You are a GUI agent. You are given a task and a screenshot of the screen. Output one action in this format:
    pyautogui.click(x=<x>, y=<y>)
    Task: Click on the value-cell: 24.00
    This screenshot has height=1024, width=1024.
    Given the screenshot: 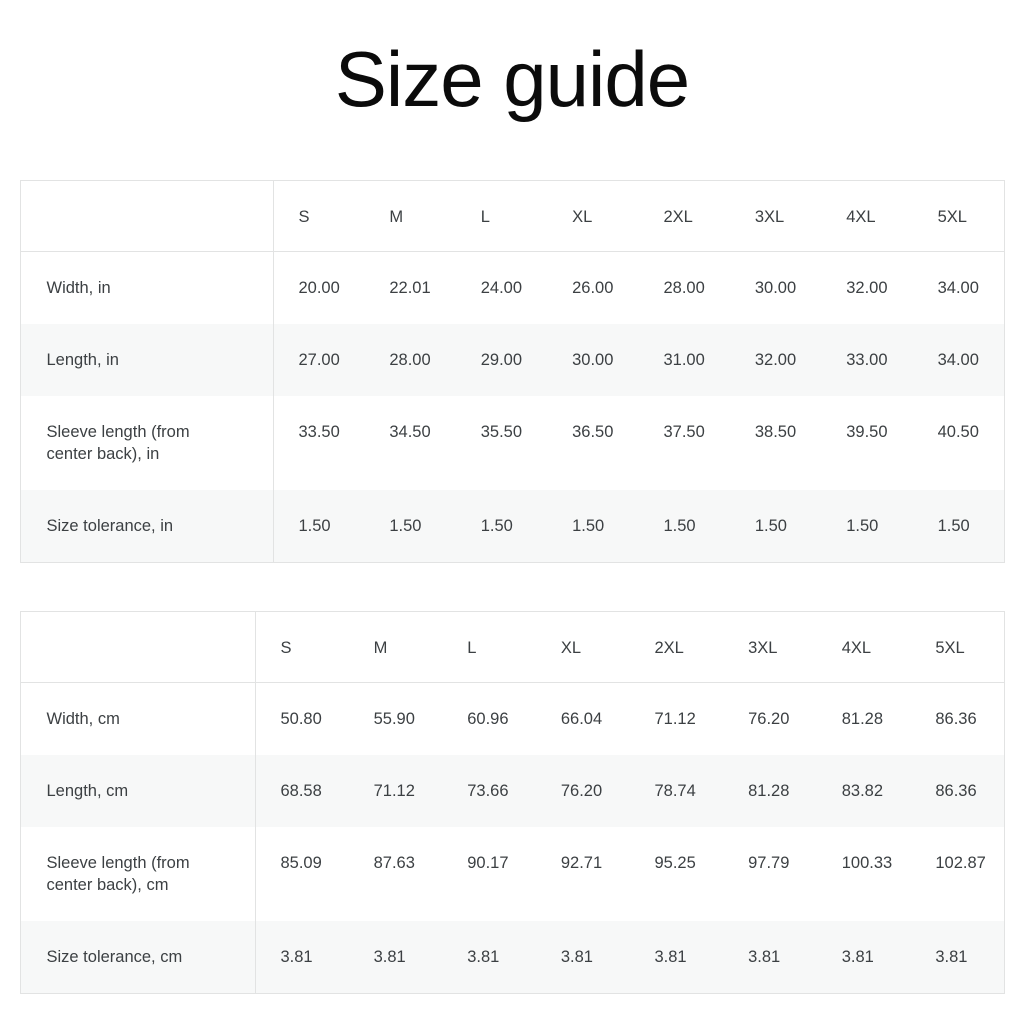 What is the action you would take?
    pyautogui.click(x=501, y=288)
    